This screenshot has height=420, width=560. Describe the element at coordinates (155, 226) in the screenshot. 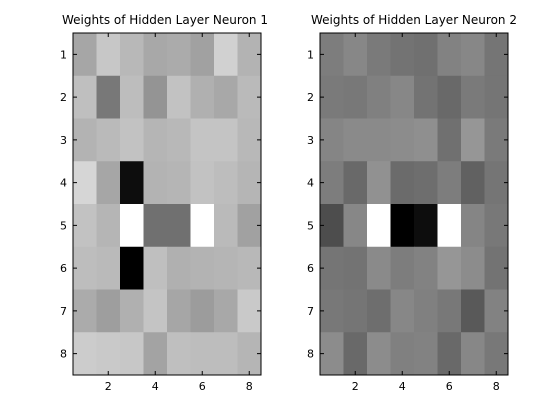

I see `heatmap-cell-r5-c4` at that location.